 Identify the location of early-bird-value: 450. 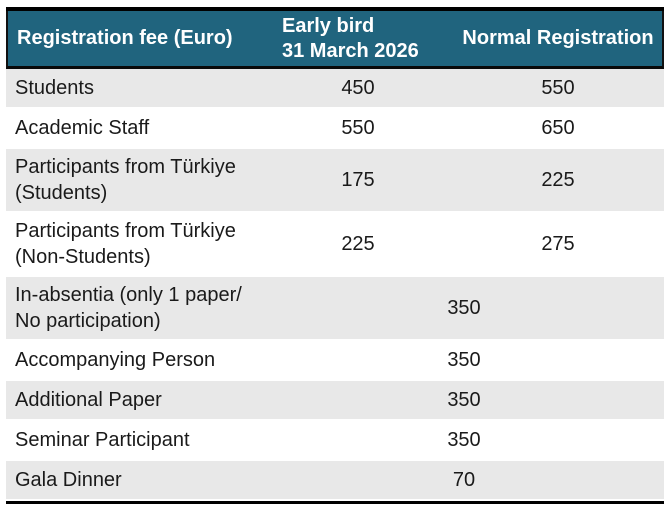
(358, 87).